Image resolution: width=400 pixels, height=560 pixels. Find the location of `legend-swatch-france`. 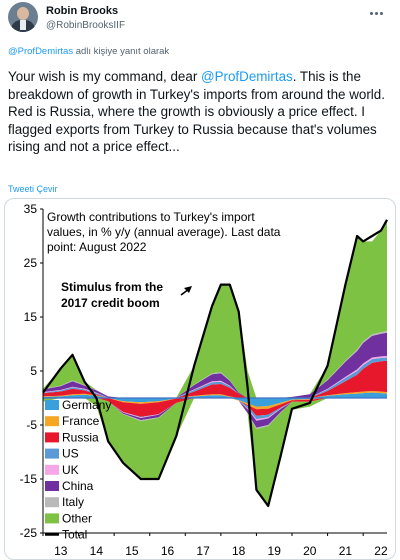

legend-swatch-france is located at coordinates (52, 421).